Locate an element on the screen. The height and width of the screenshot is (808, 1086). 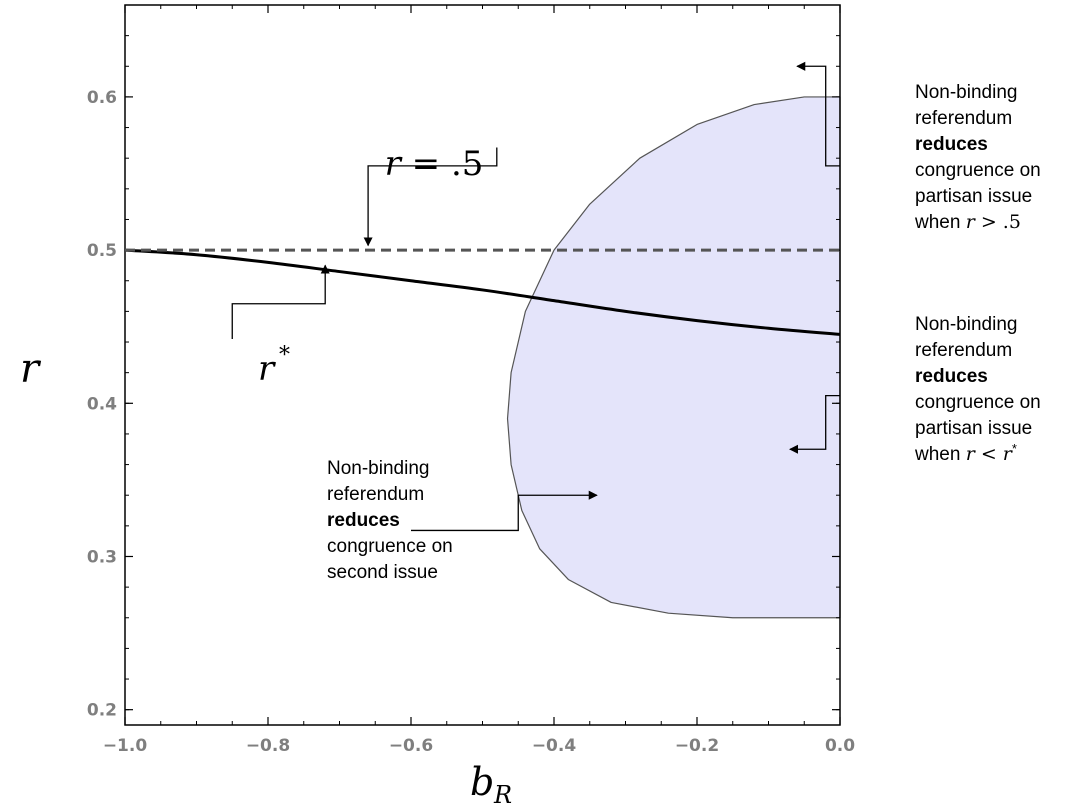
x-tick-label: −0.4 is located at coordinates (554, 746).